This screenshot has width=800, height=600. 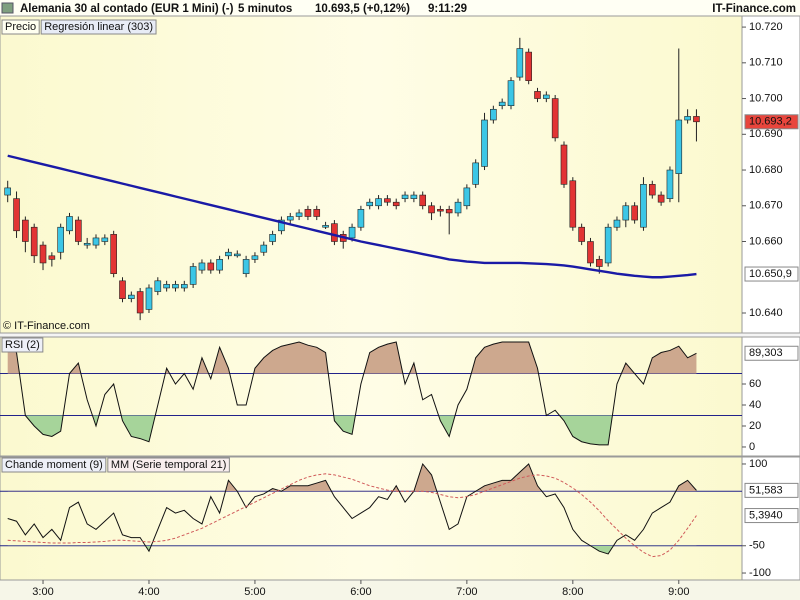 I want to click on last-value-label: 51,583, so click(x=766, y=490).